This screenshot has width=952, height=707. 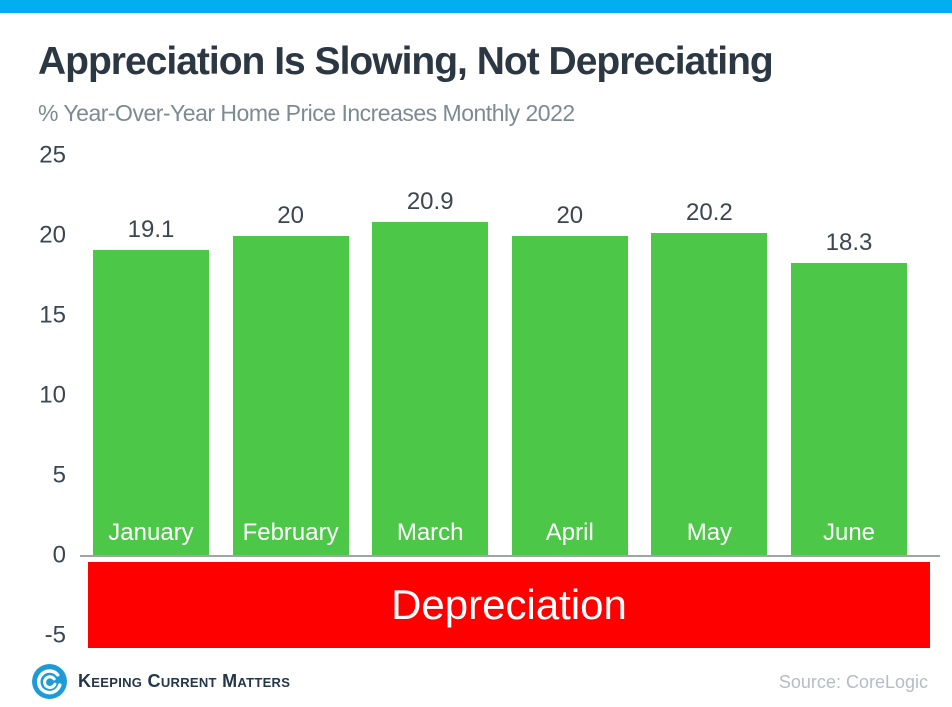 What do you see at coordinates (709, 394) in the screenshot?
I see `bar-may: May` at bounding box center [709, 394].